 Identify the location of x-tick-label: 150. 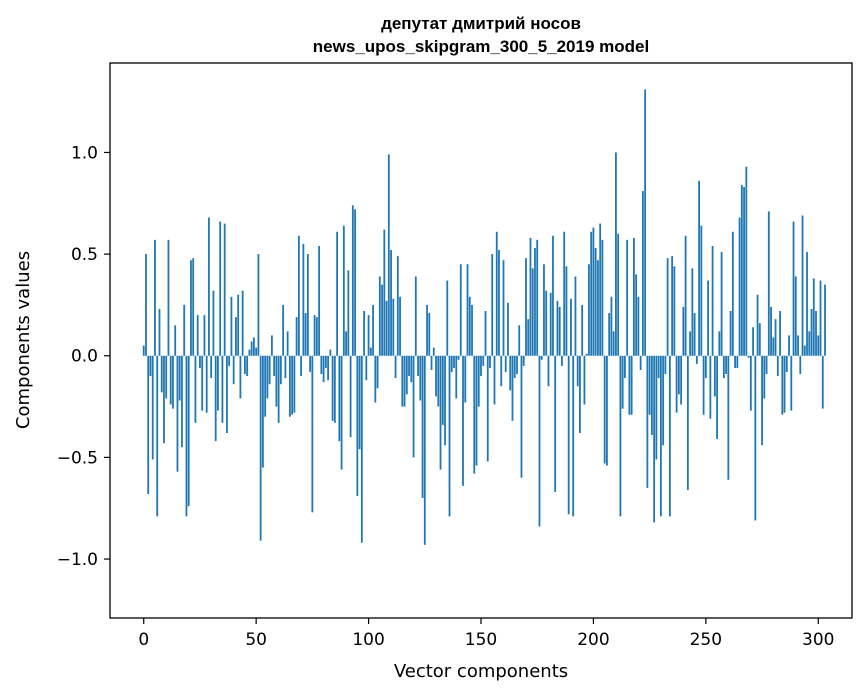
(481, 640).